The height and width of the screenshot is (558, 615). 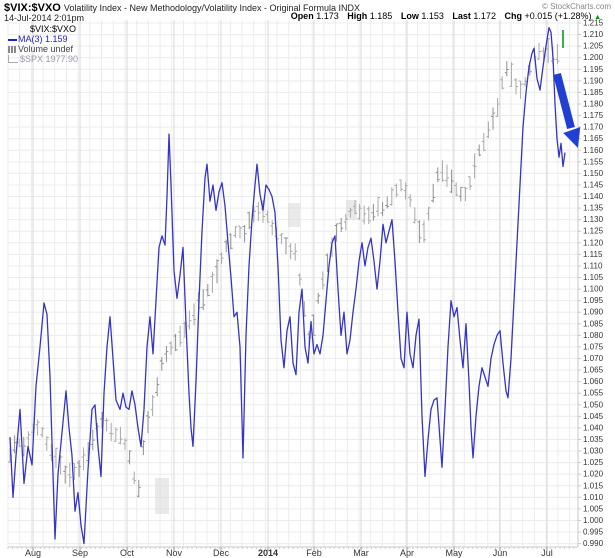 What do you see at coordinates (593, 474) in the screenshot?
I see `y-axis-label: 1.020` at bounding box center [593, 474].